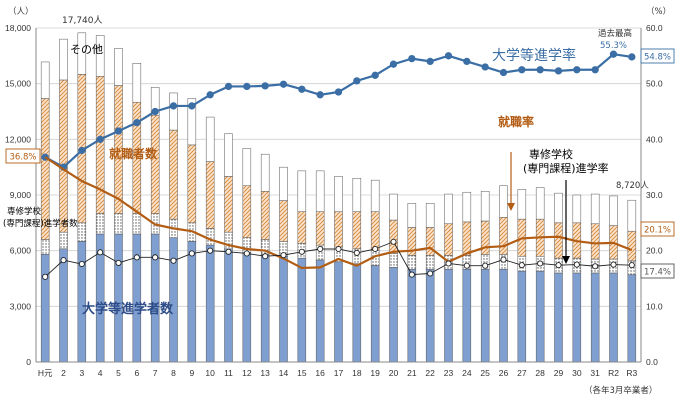 The width and height of the screenshot is (680, 415). I want to click on voc-rate-label-1: 専修学校, so click(551, 154).